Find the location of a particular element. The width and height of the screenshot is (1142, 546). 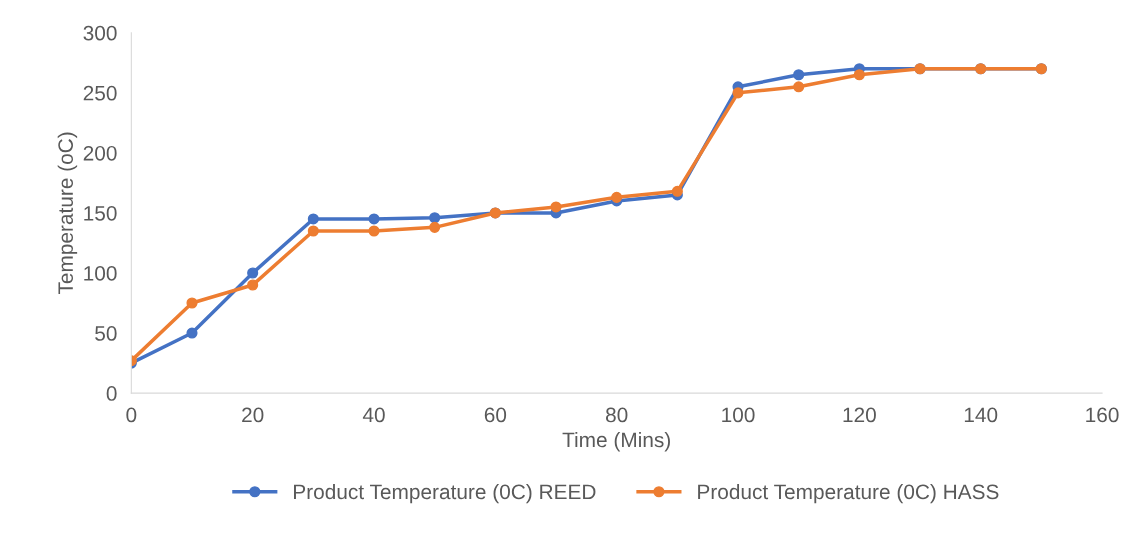

x-tick-label: 80 is located at coordinates (617, 415).